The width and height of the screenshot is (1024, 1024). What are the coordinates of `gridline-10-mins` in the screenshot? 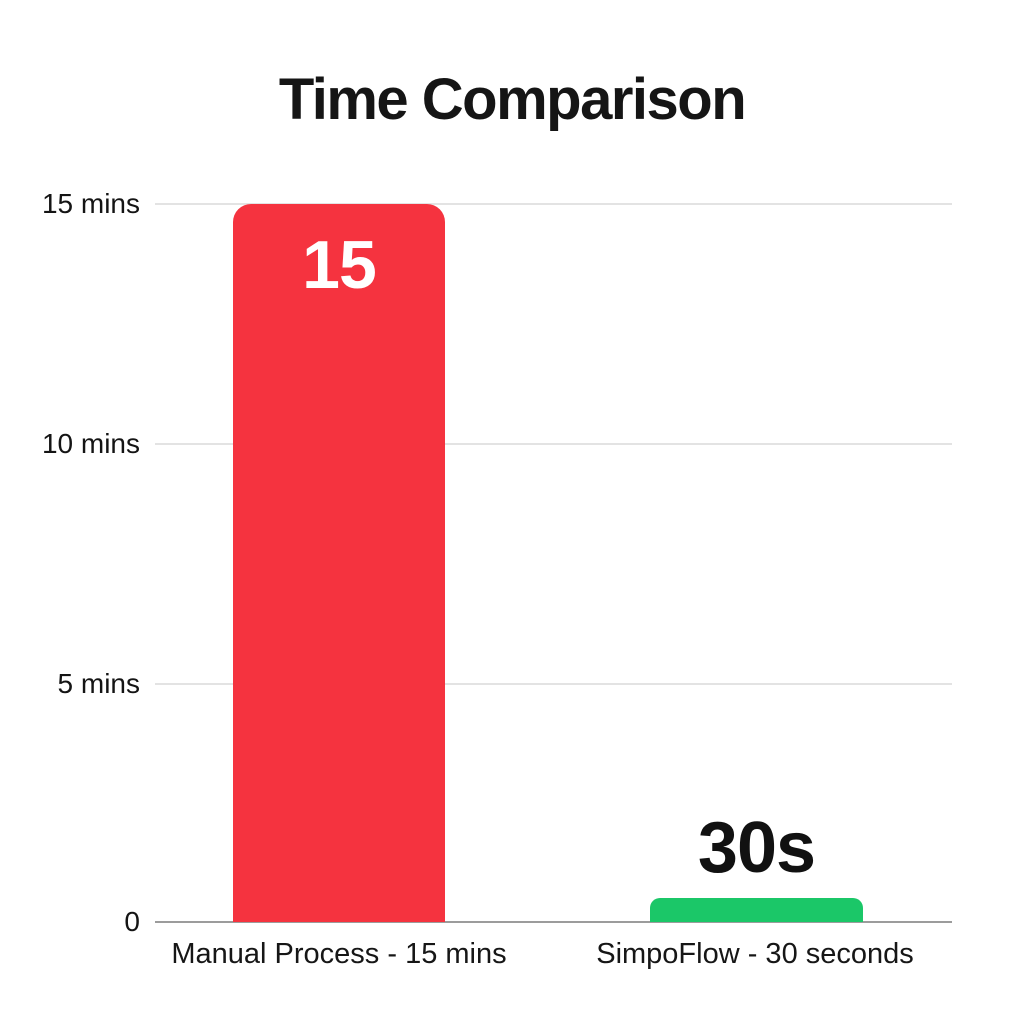 It's located at (553, 444).